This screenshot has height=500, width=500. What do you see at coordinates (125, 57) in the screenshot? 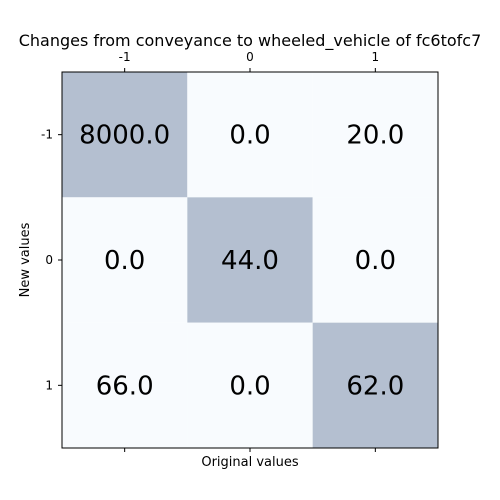
I see `x-tick-label: -1` at bounding box center [125, 57].